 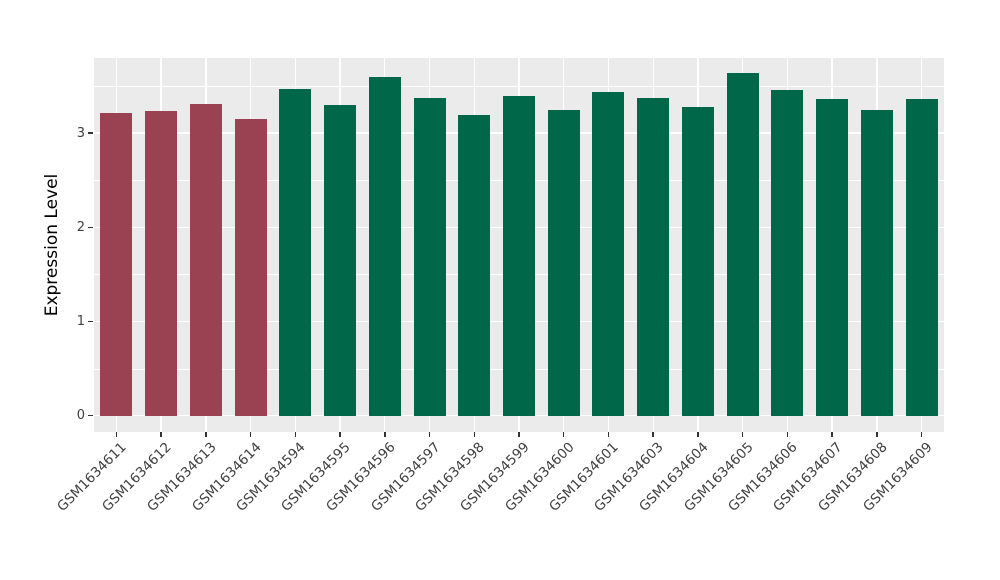 What do you see at coordinates (52, 245) in the screenshot?
I see `y-axis-title: Expression Level` at bounding box center [52, 245].